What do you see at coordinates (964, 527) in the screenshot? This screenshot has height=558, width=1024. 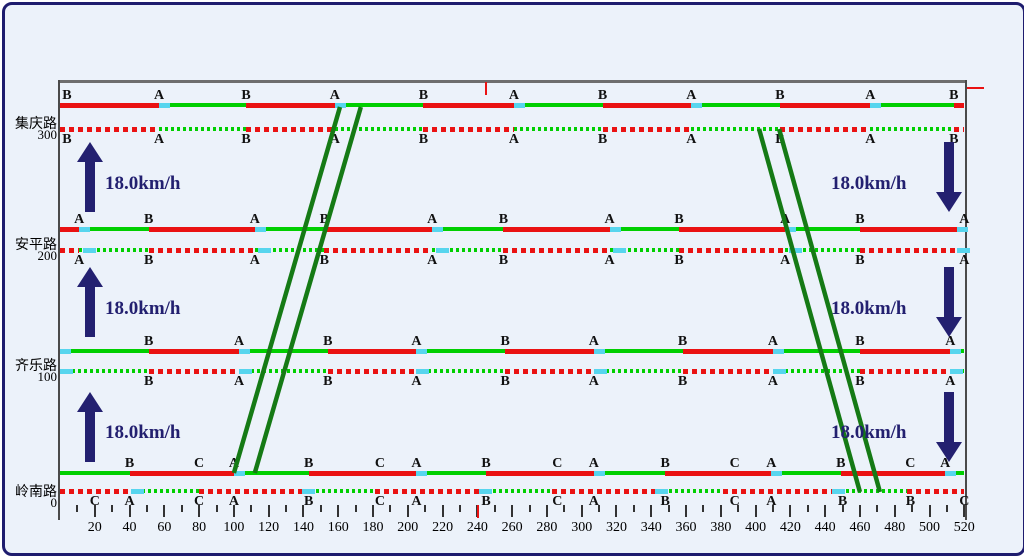 I see `axis-tick-label: 520` at bounding box center [964, 527].